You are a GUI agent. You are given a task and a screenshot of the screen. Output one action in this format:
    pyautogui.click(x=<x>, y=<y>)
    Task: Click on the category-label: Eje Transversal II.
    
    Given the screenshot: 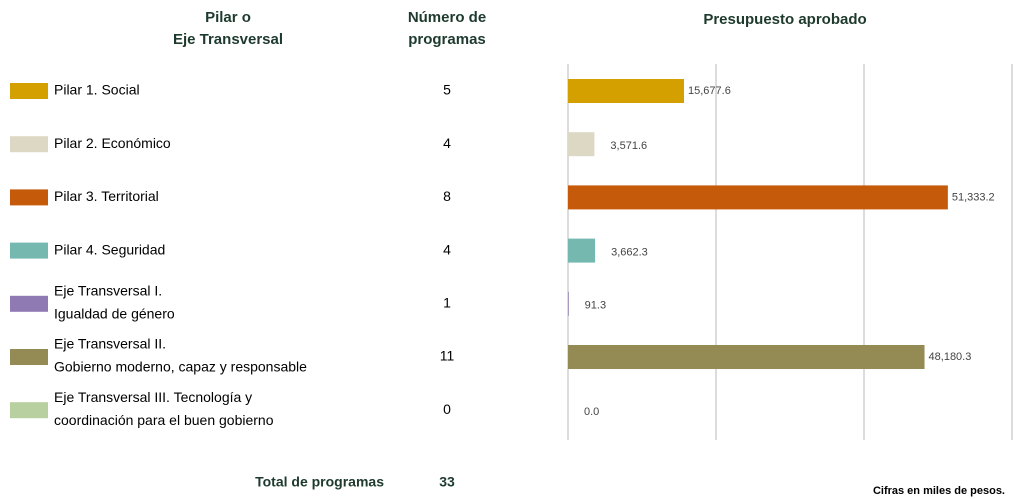 What is the action you would take?
    pyautogui.click(x=110, y=344)
    